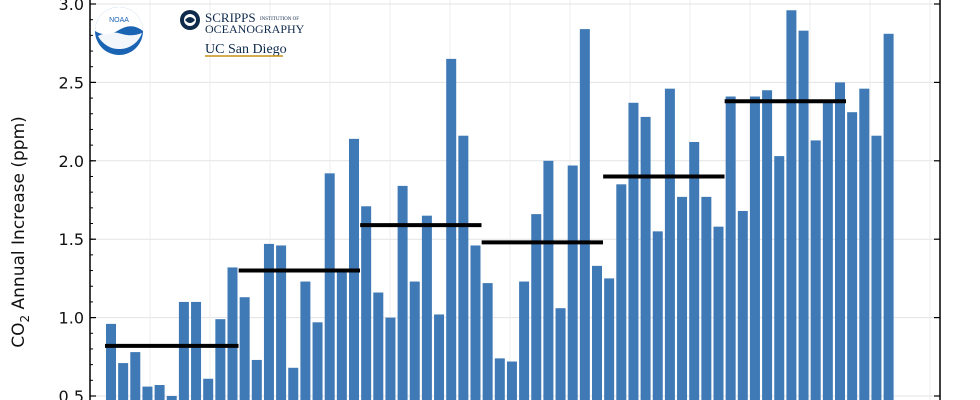 Image resolution: width=980 pixels, height=400 pixels. Describe the element at coordinates (71, 393) in the screenshot. I see `y-tick-label: 0.5` at that location.